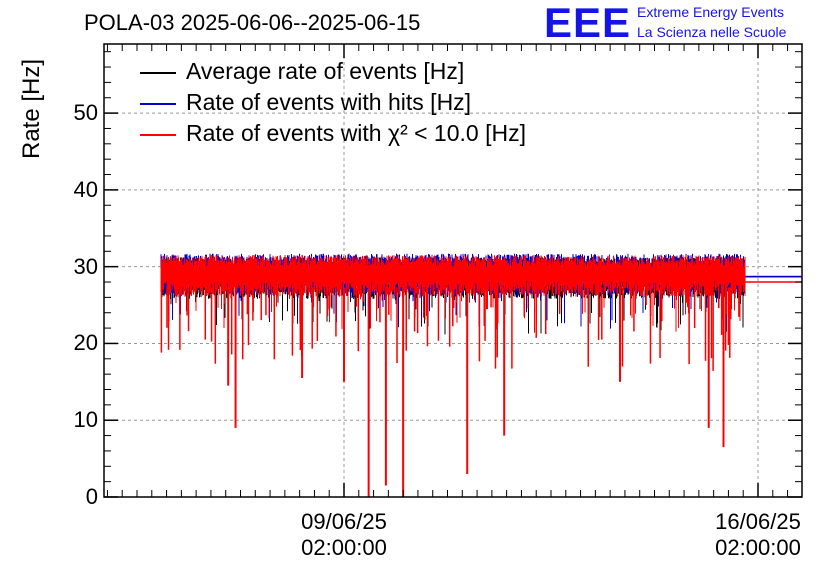 The width and height of the screenshot is (836, 572). What do you see at coordinates (91, 496) in the screenshot?
I see `y-tick-label: 0` at bounding box center [91, 496].